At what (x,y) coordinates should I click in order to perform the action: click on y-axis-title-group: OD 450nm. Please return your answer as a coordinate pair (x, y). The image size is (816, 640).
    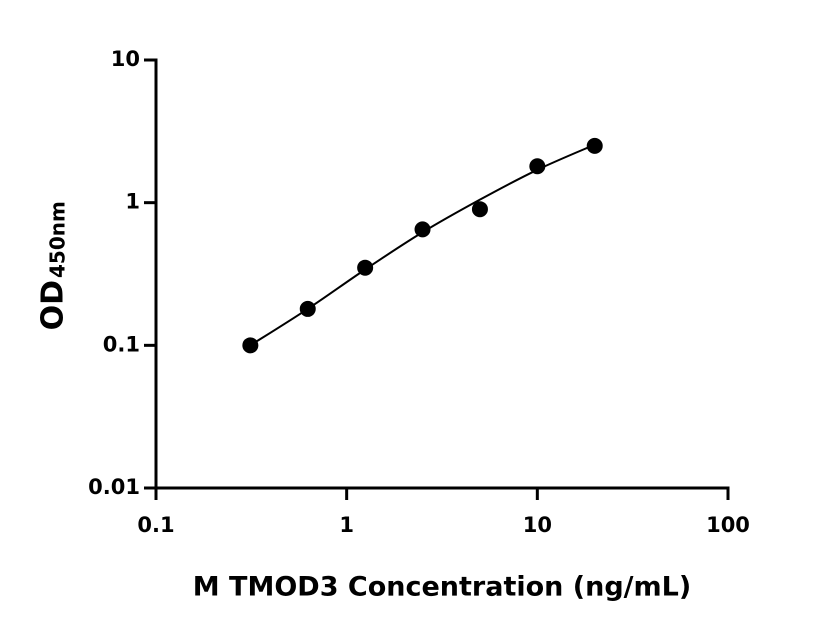
    Looking at the image, I should click on (53, 265).